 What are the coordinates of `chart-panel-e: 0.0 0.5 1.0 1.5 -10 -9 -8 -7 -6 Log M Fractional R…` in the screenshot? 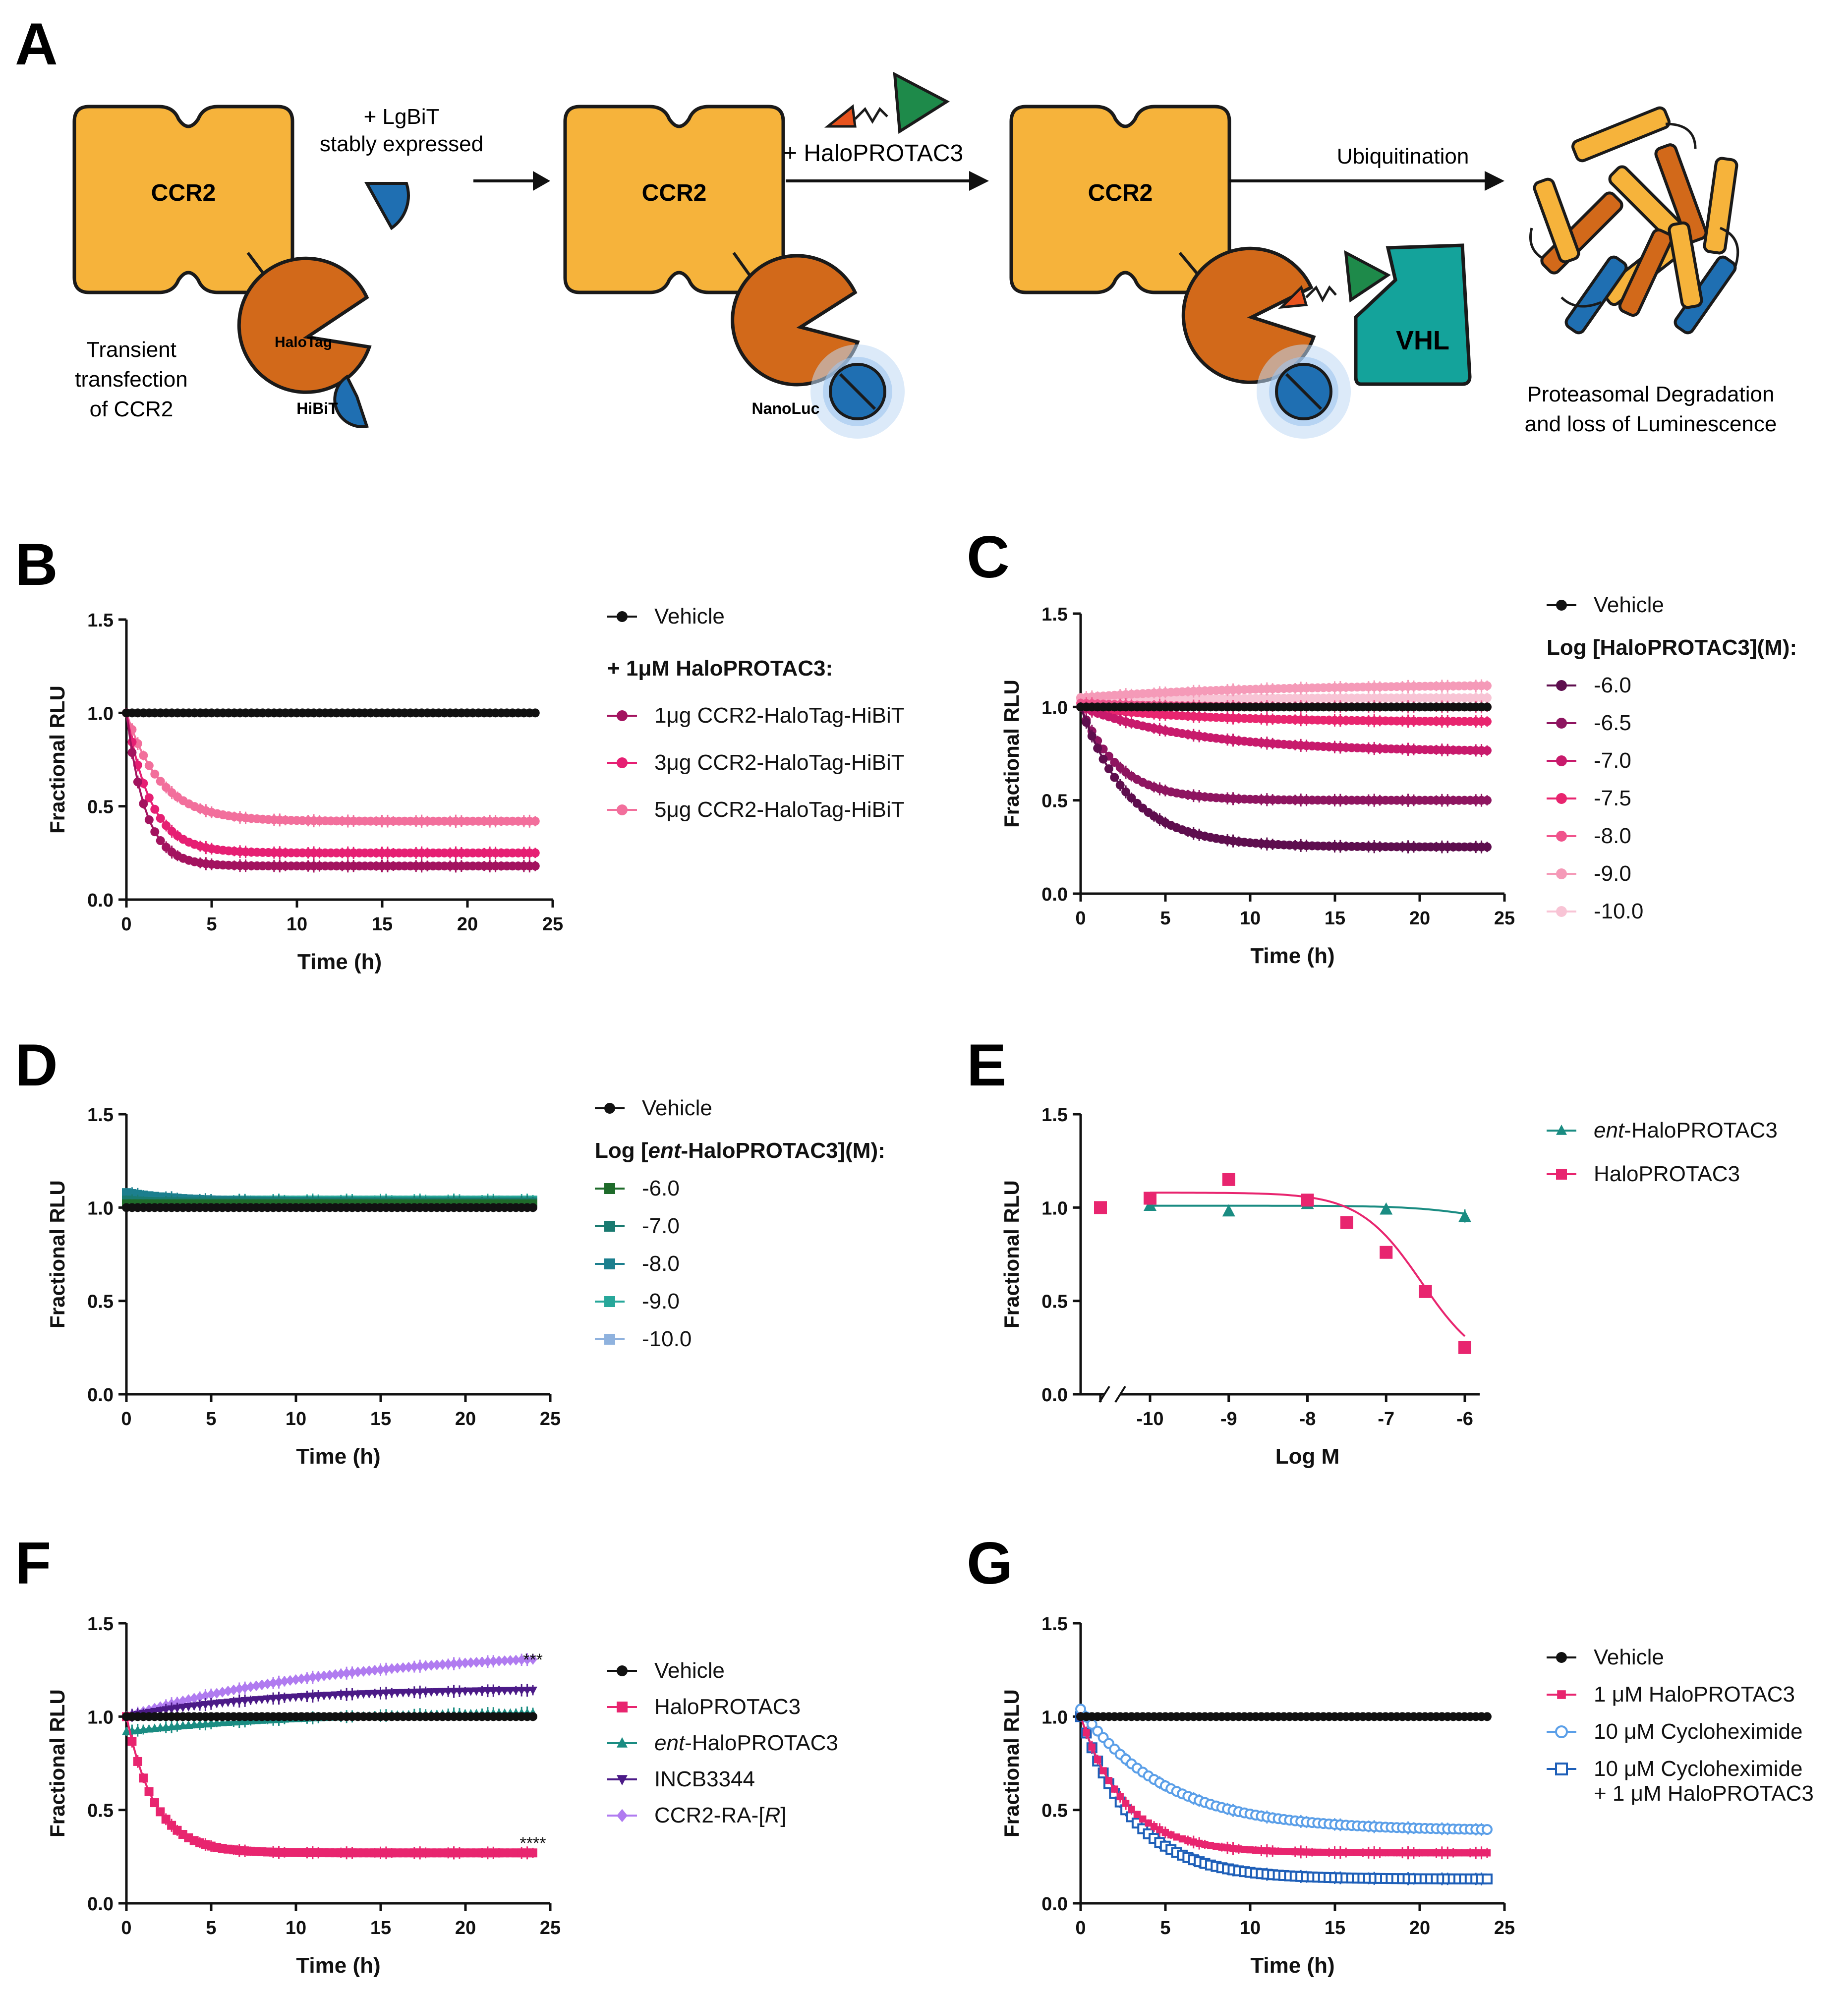 It's located at (1389, 1287).